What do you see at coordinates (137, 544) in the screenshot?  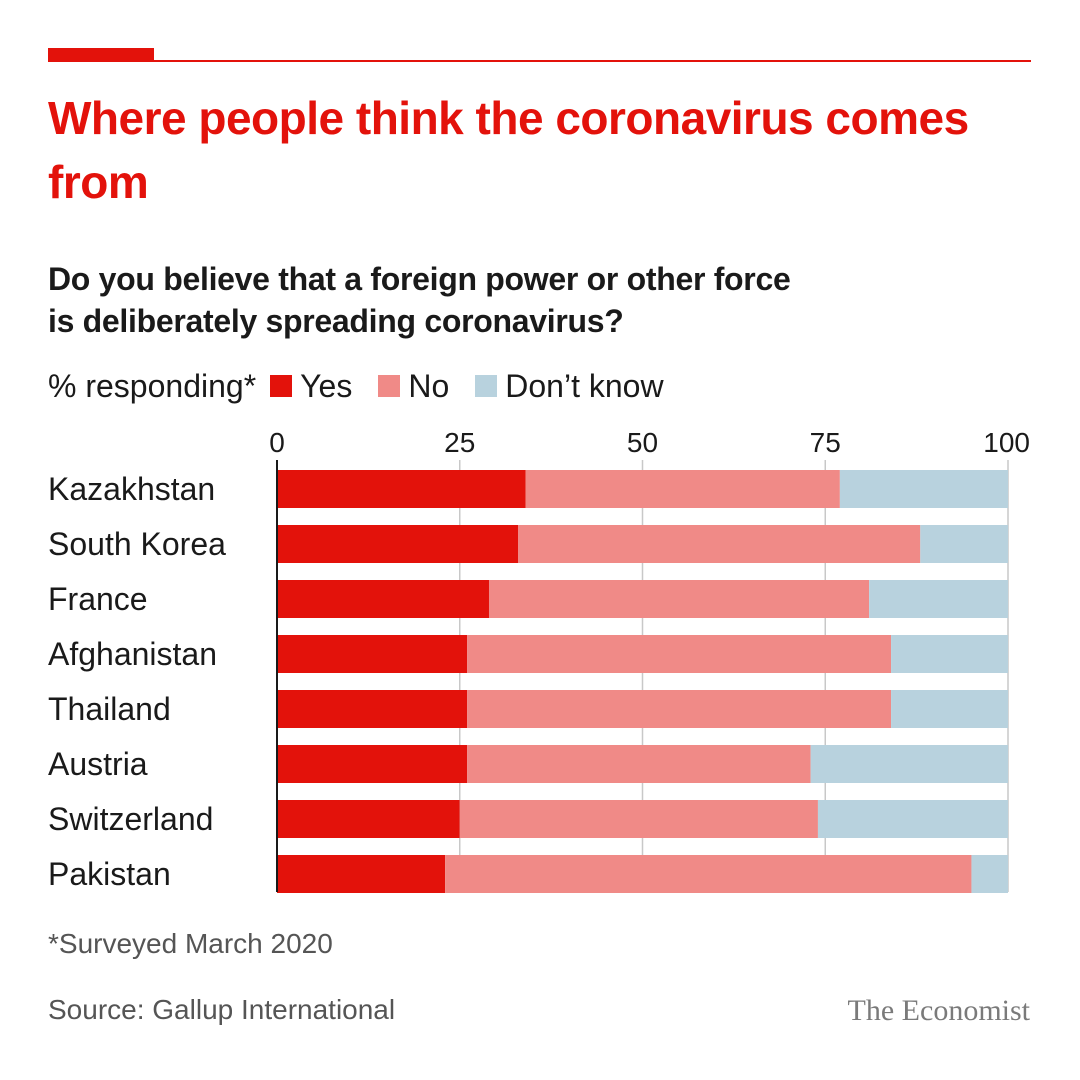 I see `category-label: South Korea` at bounding box center [137, 544].